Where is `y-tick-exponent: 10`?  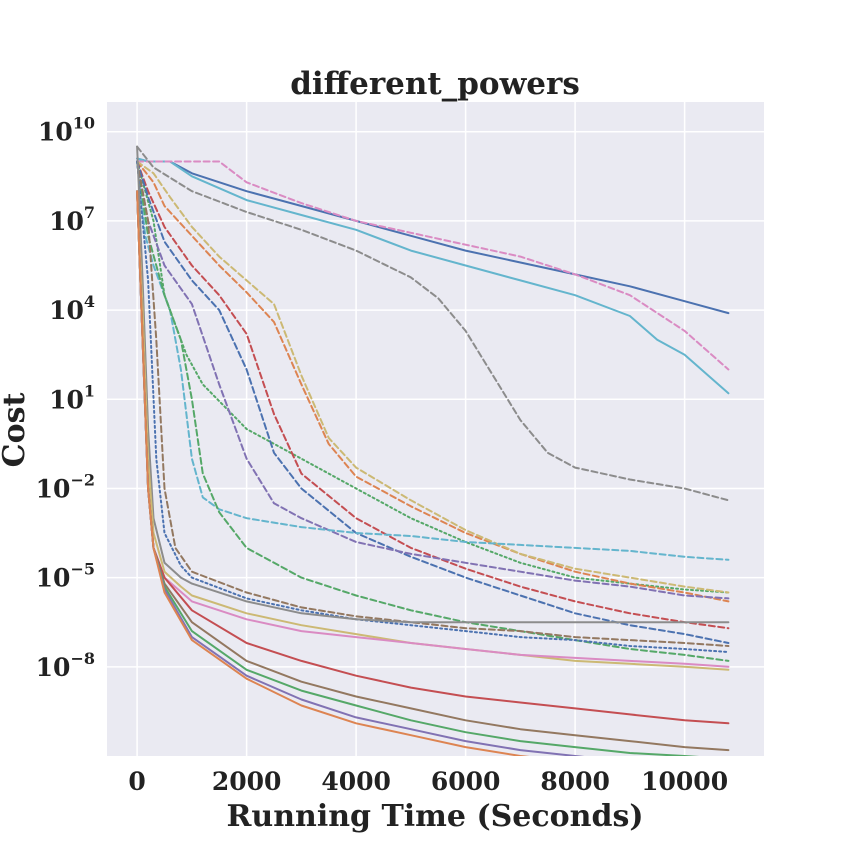
y-tick-exponent: 10 is located at coordinates (84, 123).